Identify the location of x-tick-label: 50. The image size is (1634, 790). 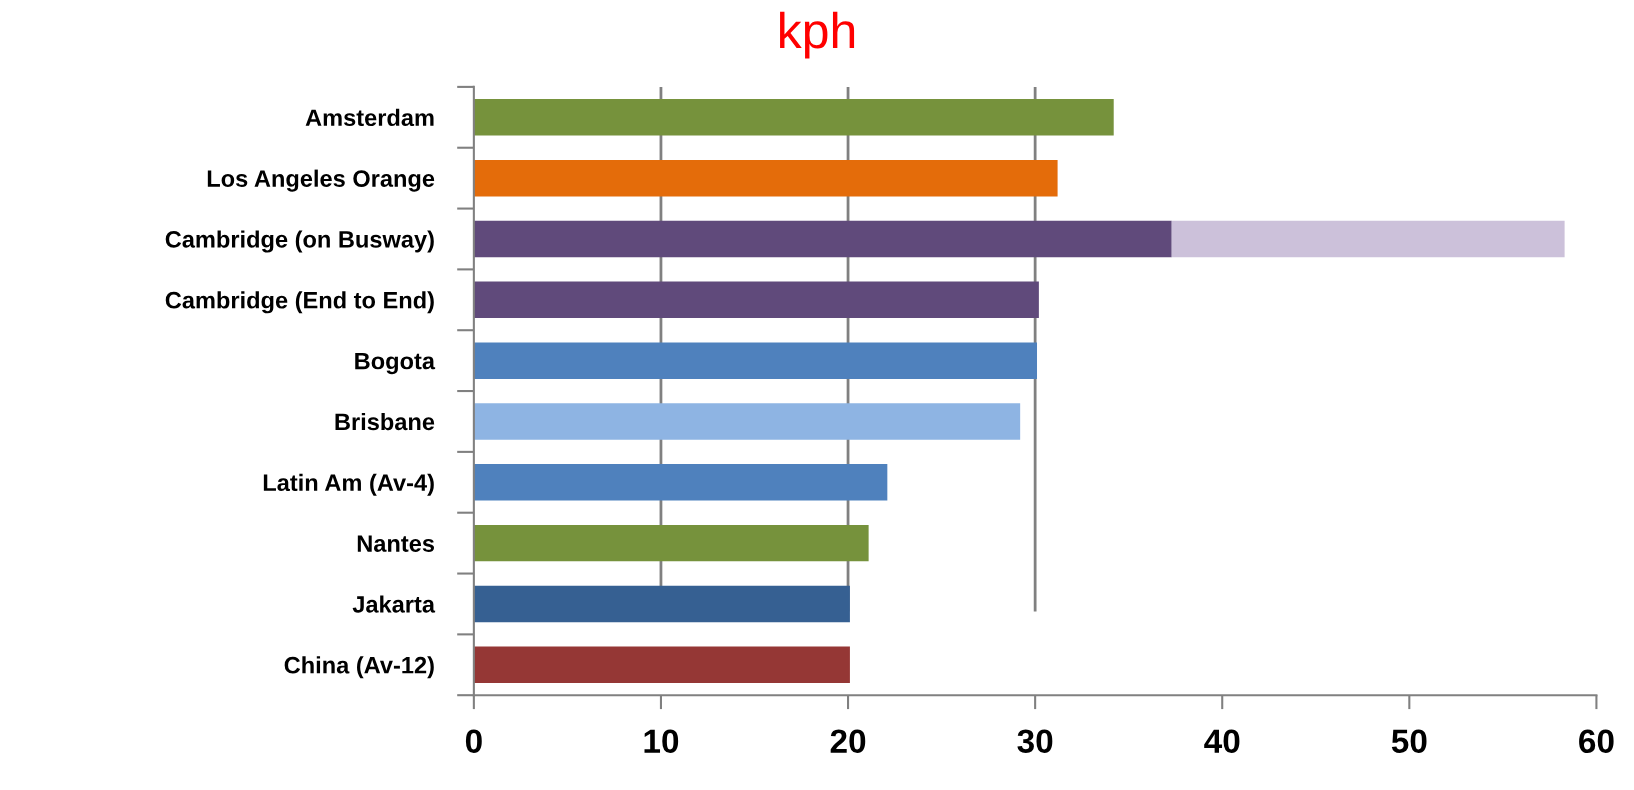
(1409, 741).